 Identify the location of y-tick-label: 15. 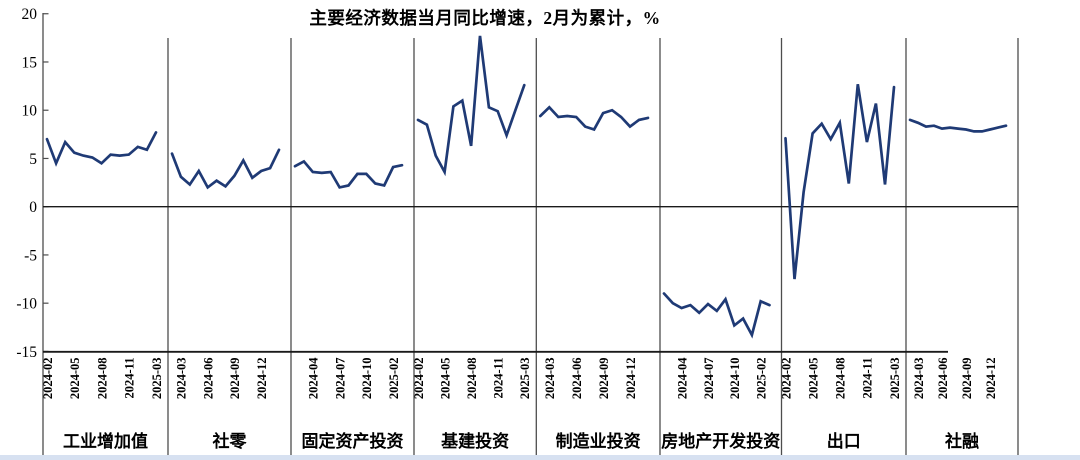
(30, 62).